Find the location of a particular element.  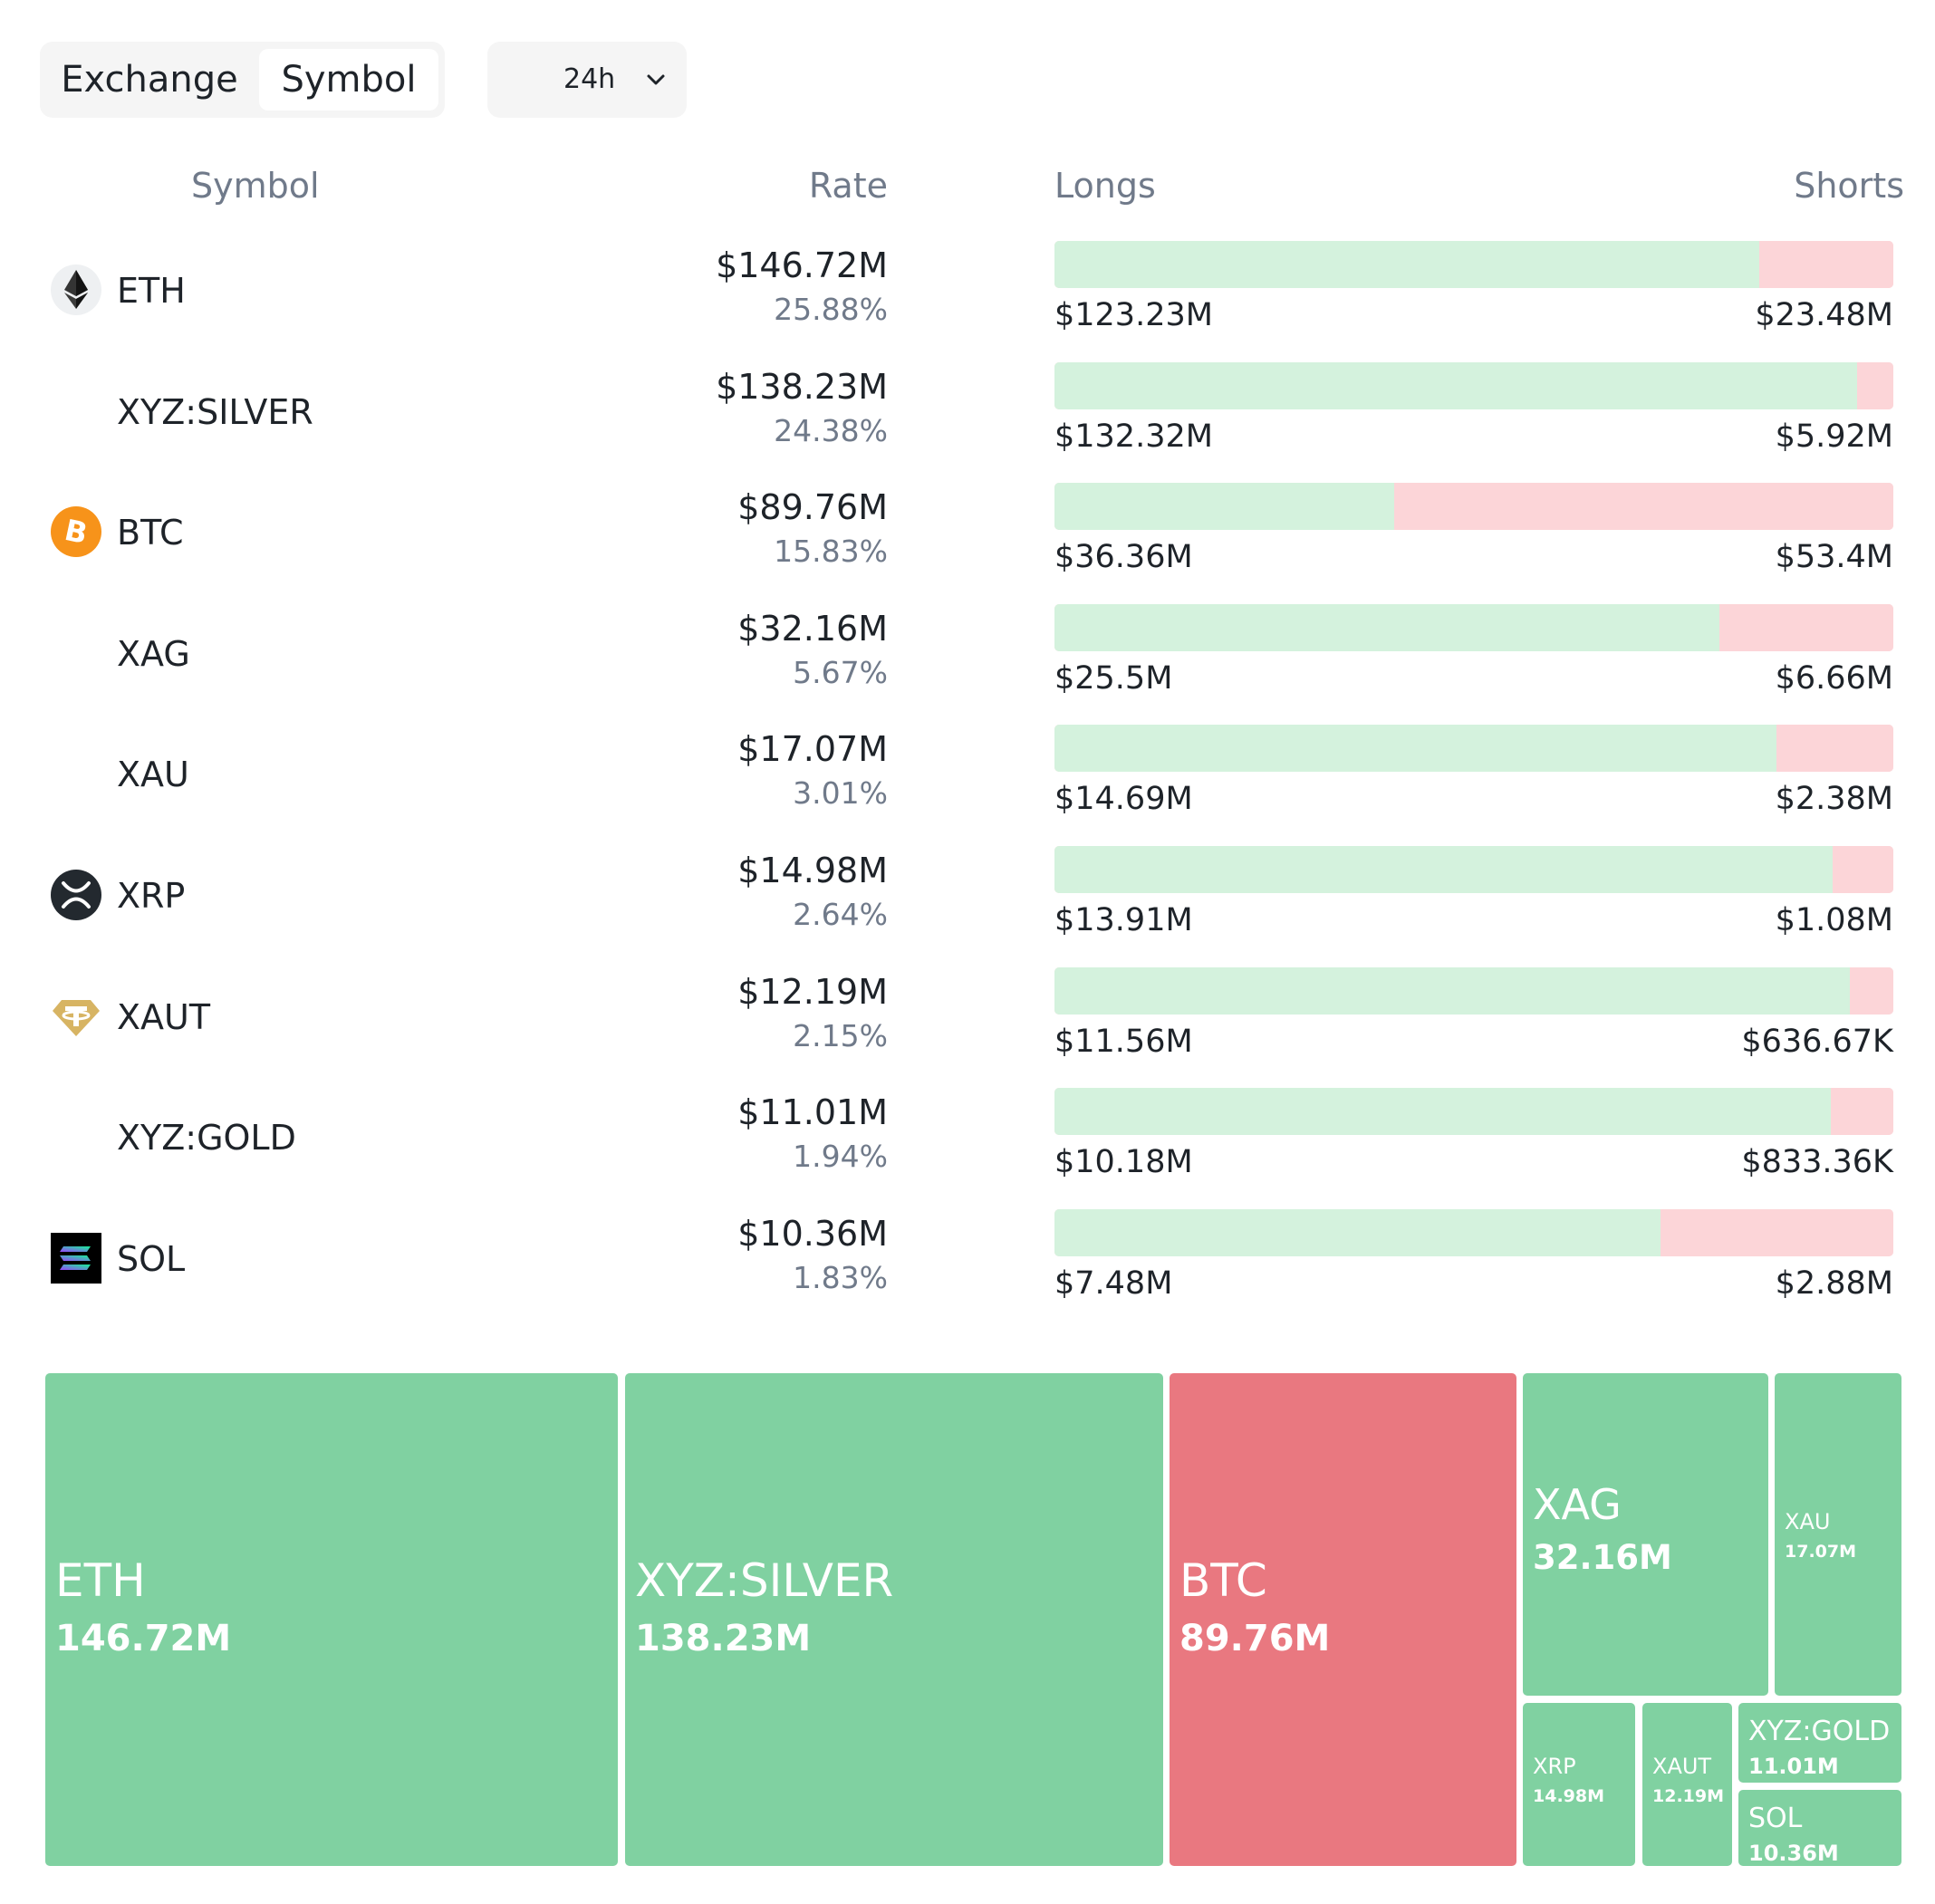

row-share-percent: 15.83% is located at coordinates (831, 551).